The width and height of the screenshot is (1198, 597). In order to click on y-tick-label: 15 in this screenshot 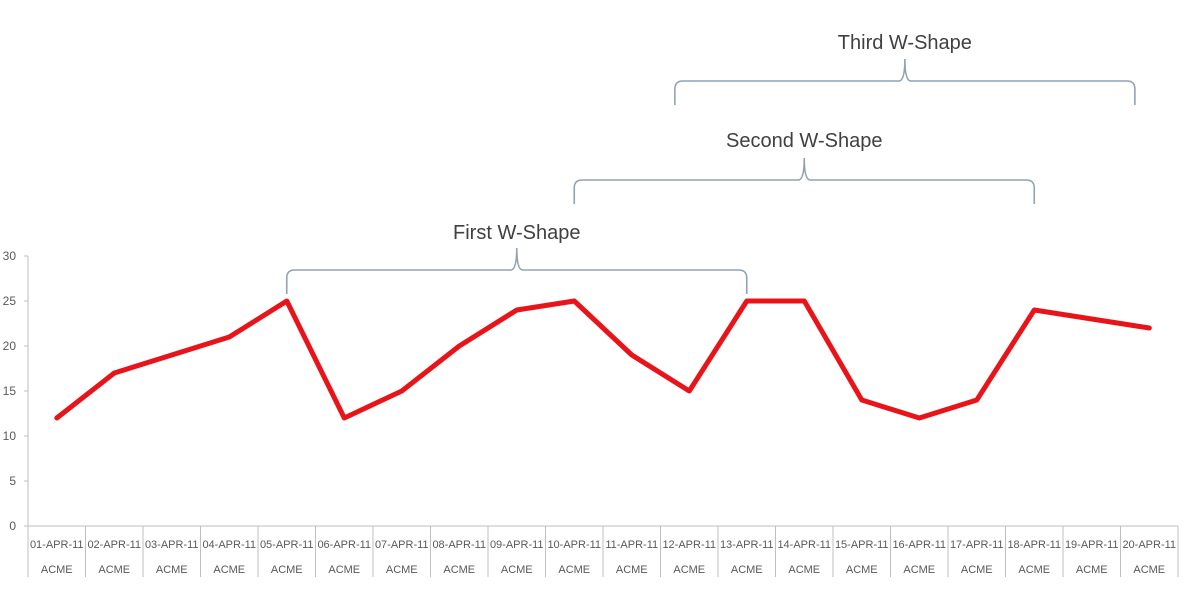, I will do `click(10, 391)`.